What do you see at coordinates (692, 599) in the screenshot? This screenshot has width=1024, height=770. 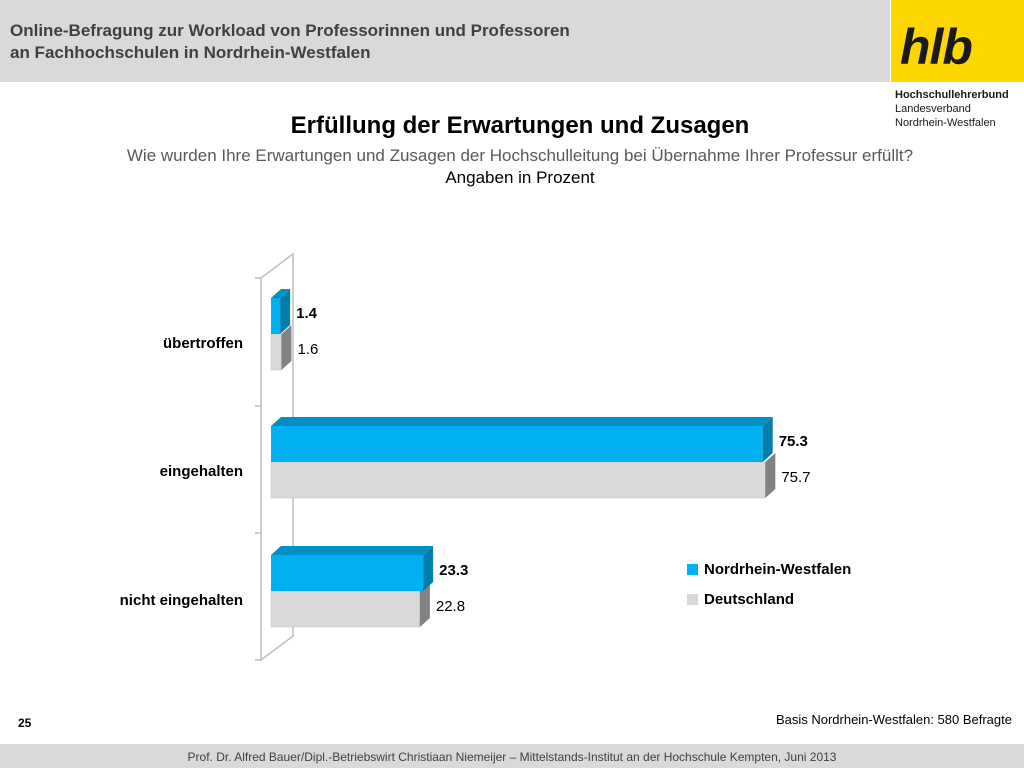 I see `legend-swatch-deutschland` at bounding box center [692, 599].